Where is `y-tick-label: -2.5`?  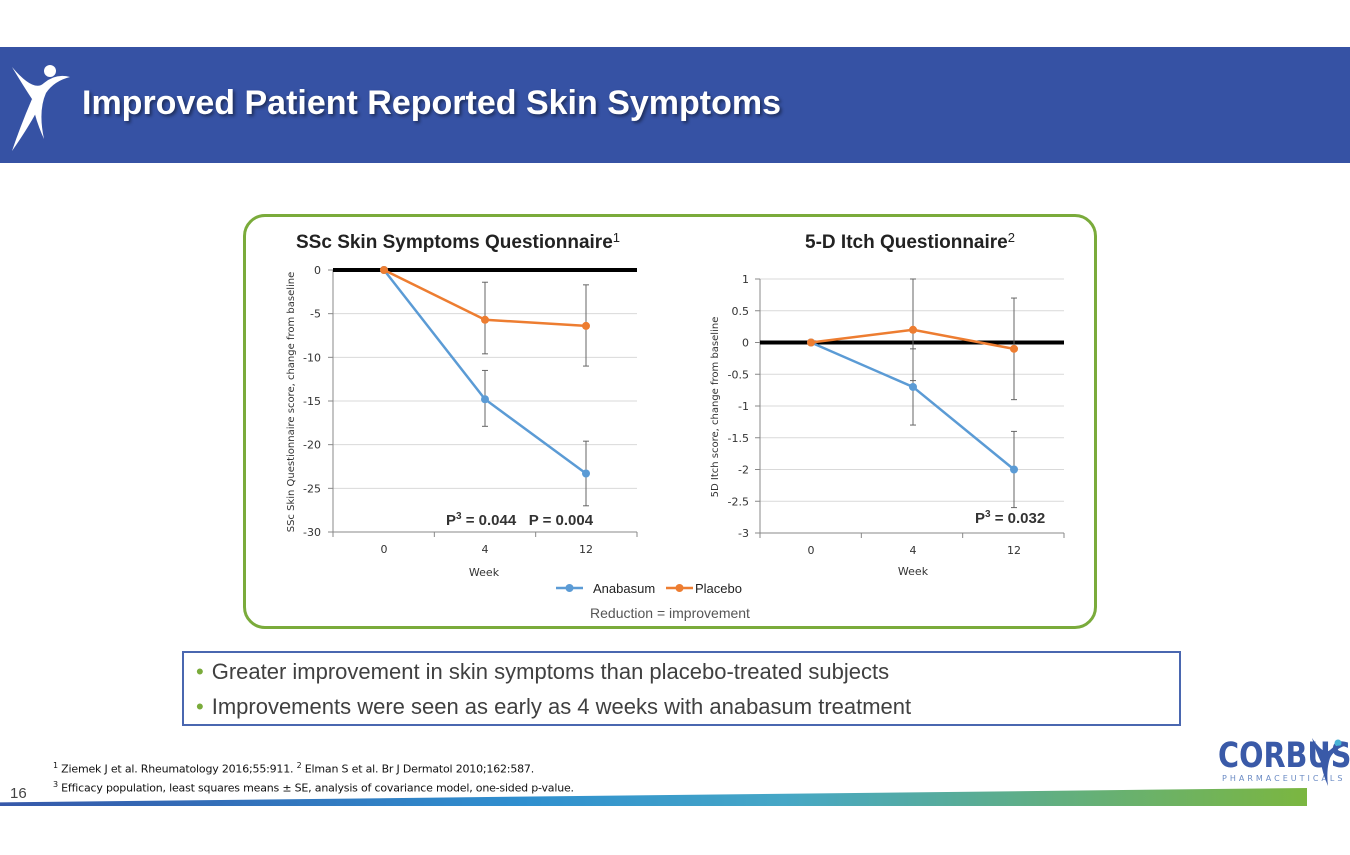 y-tick-label: -2.5 is located at coordinates (738, 501).